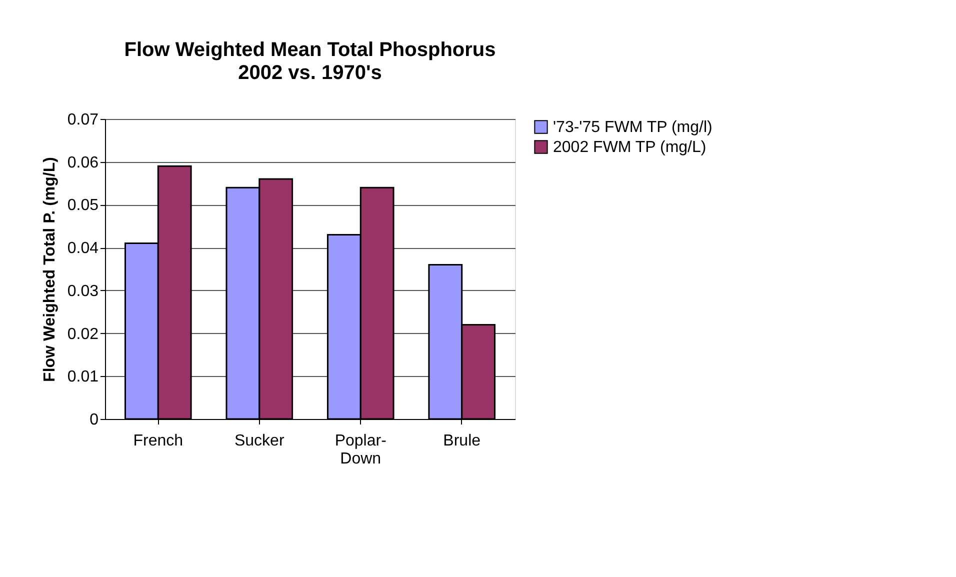 The image size is (956, 577). Describe the element at coordinates (83, 120) in the screenshot. I see `y-tick-label: 0.07` at that location.